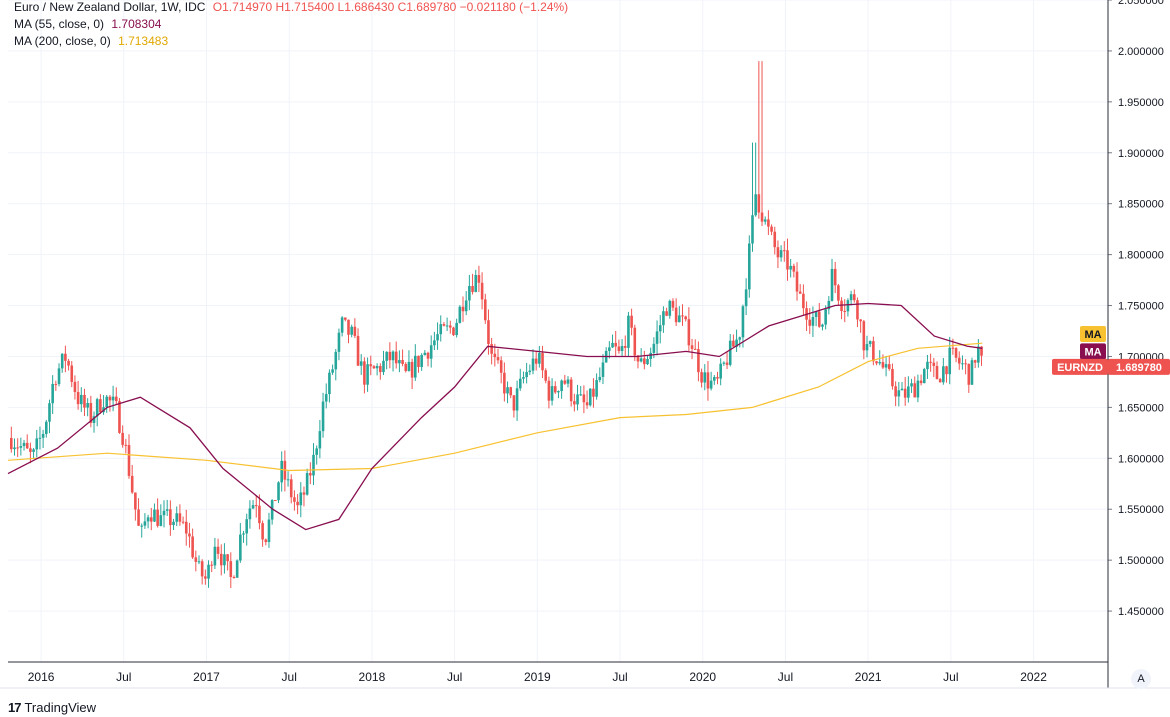 This screenshot has height=717, width=1170. Describe the element at coordinates (87, 24) in the screenshot. I see `legend-ma55: MA (55, close, 0) 1.708304` at that location.